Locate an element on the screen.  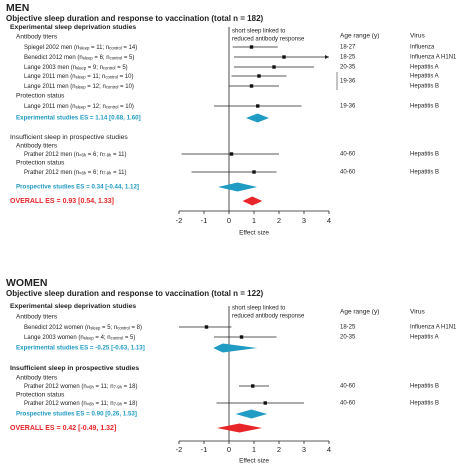
study-label-part: = 14) is located at coordinates (130, 48).